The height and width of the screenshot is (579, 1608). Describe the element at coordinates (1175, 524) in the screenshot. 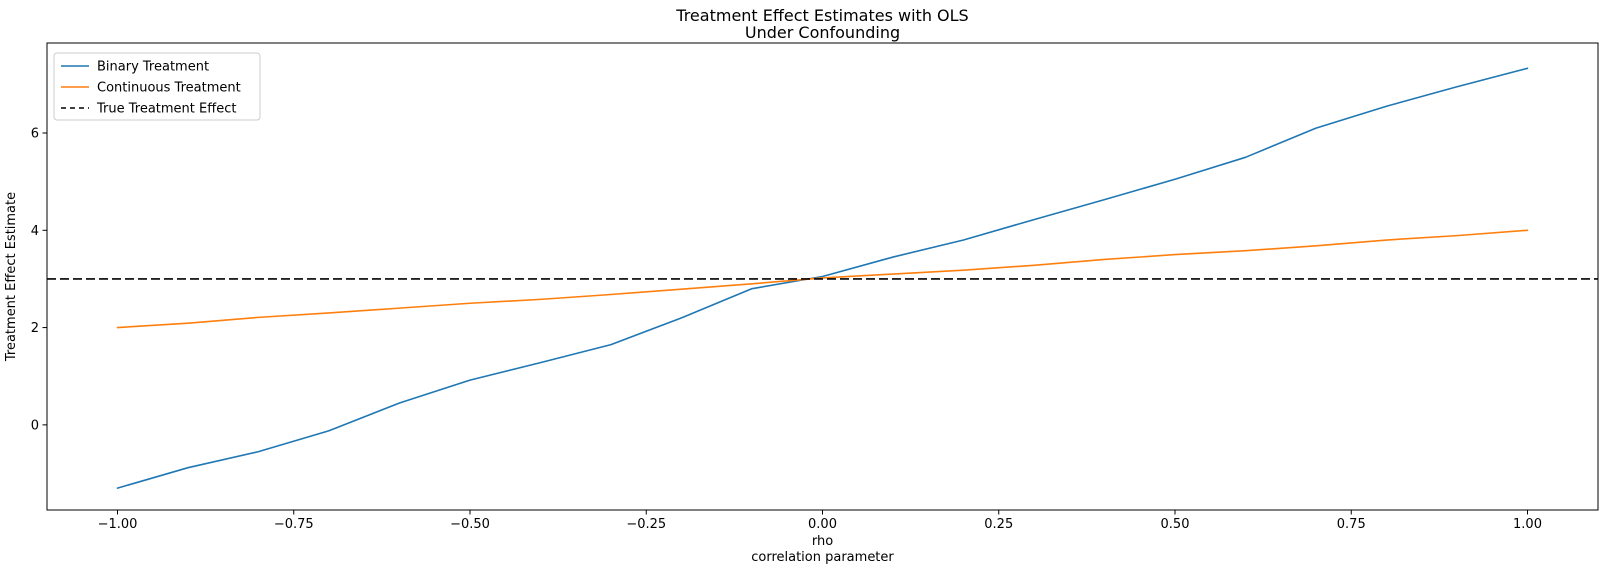

I see `x-tick-label: 0.50` at that location.